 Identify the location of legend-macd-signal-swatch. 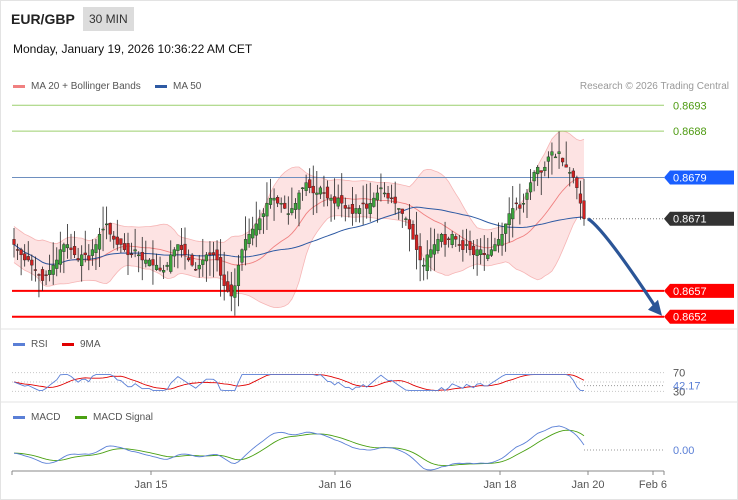
(81, 417).